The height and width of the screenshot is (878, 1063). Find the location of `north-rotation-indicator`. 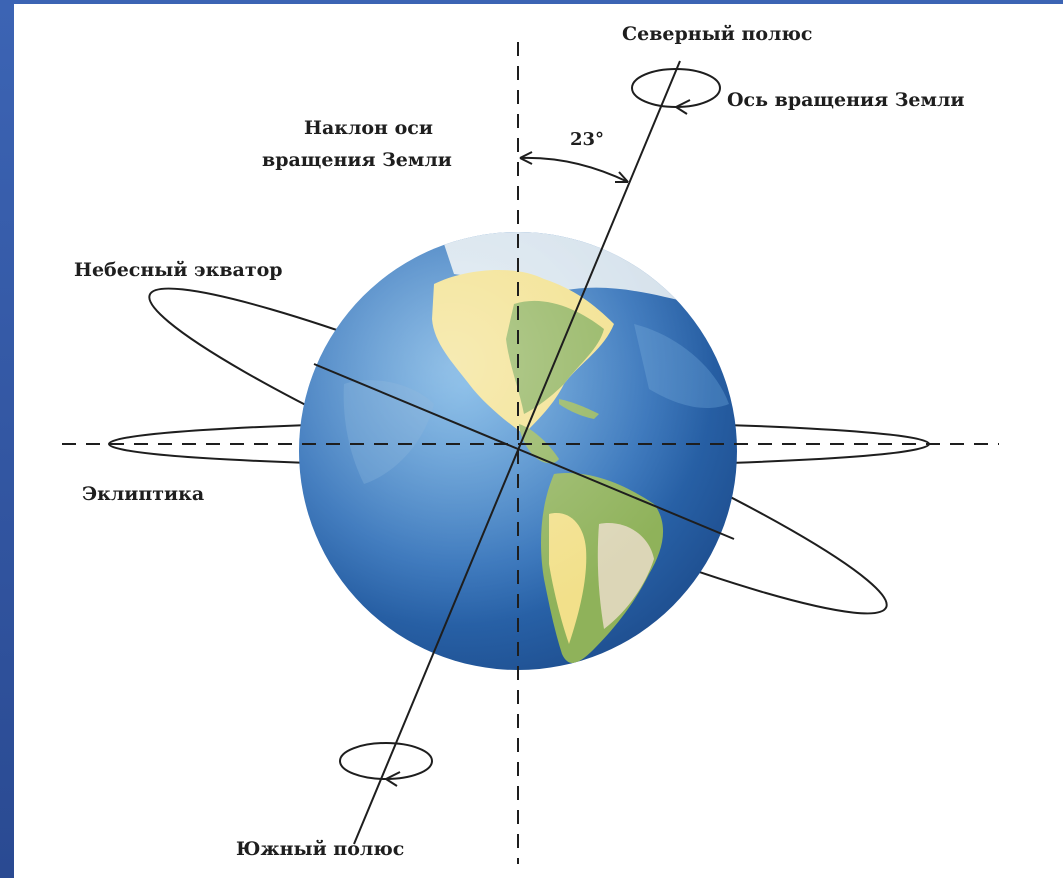

north-rotation-indicator is located at coordinates (676, 91).